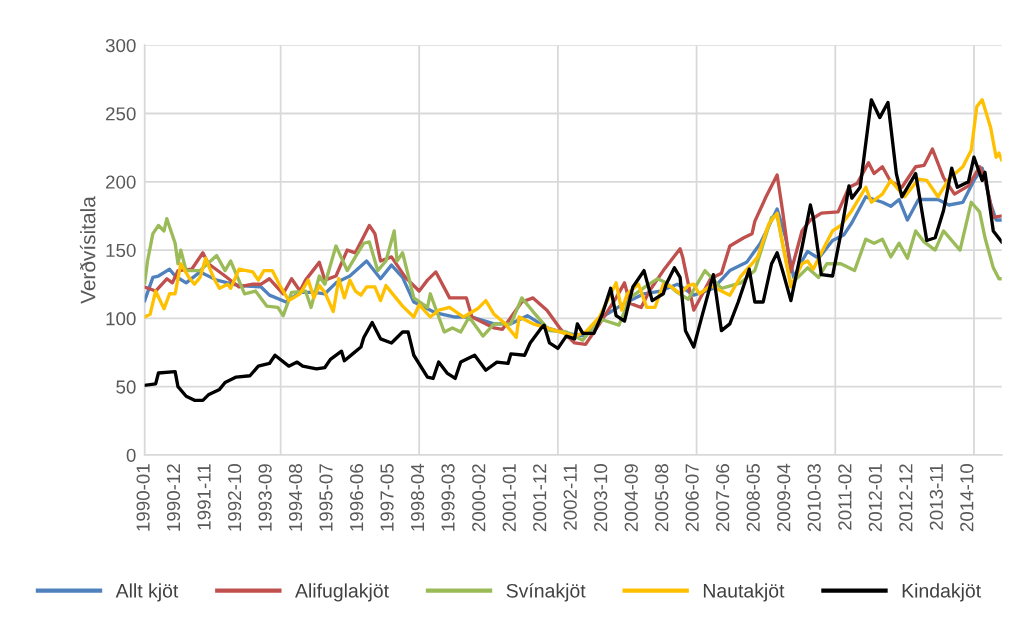 This screenshot has height=619, width=1019. What do you see at coordinates (147, 592) in the screenshot?
I see `legend-label: Allt kjöt` at bounding box center [147, 592].